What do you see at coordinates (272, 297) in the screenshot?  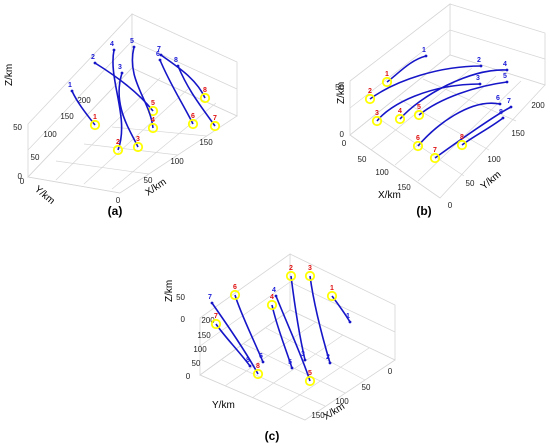 I see `track-end-label: 4` at bounding box center [272, 297].